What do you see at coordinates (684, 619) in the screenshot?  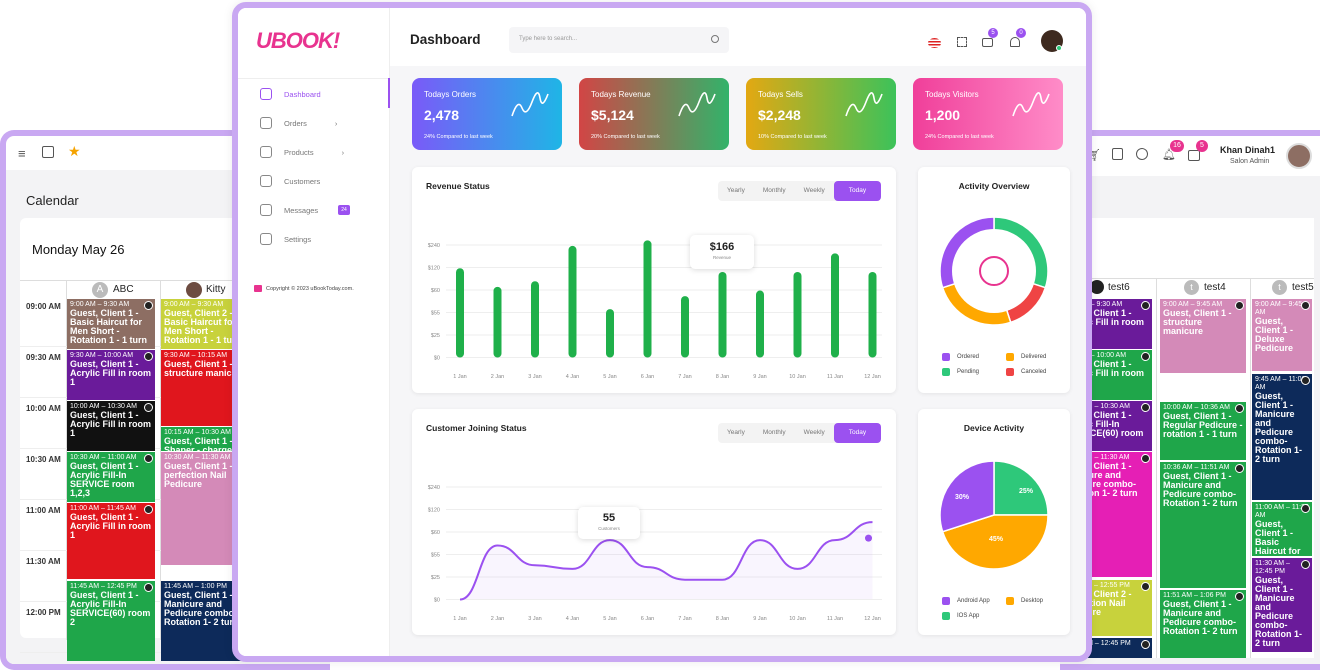 I see `x-tick-label: 7 Jan` at bounding box center [684, 619].